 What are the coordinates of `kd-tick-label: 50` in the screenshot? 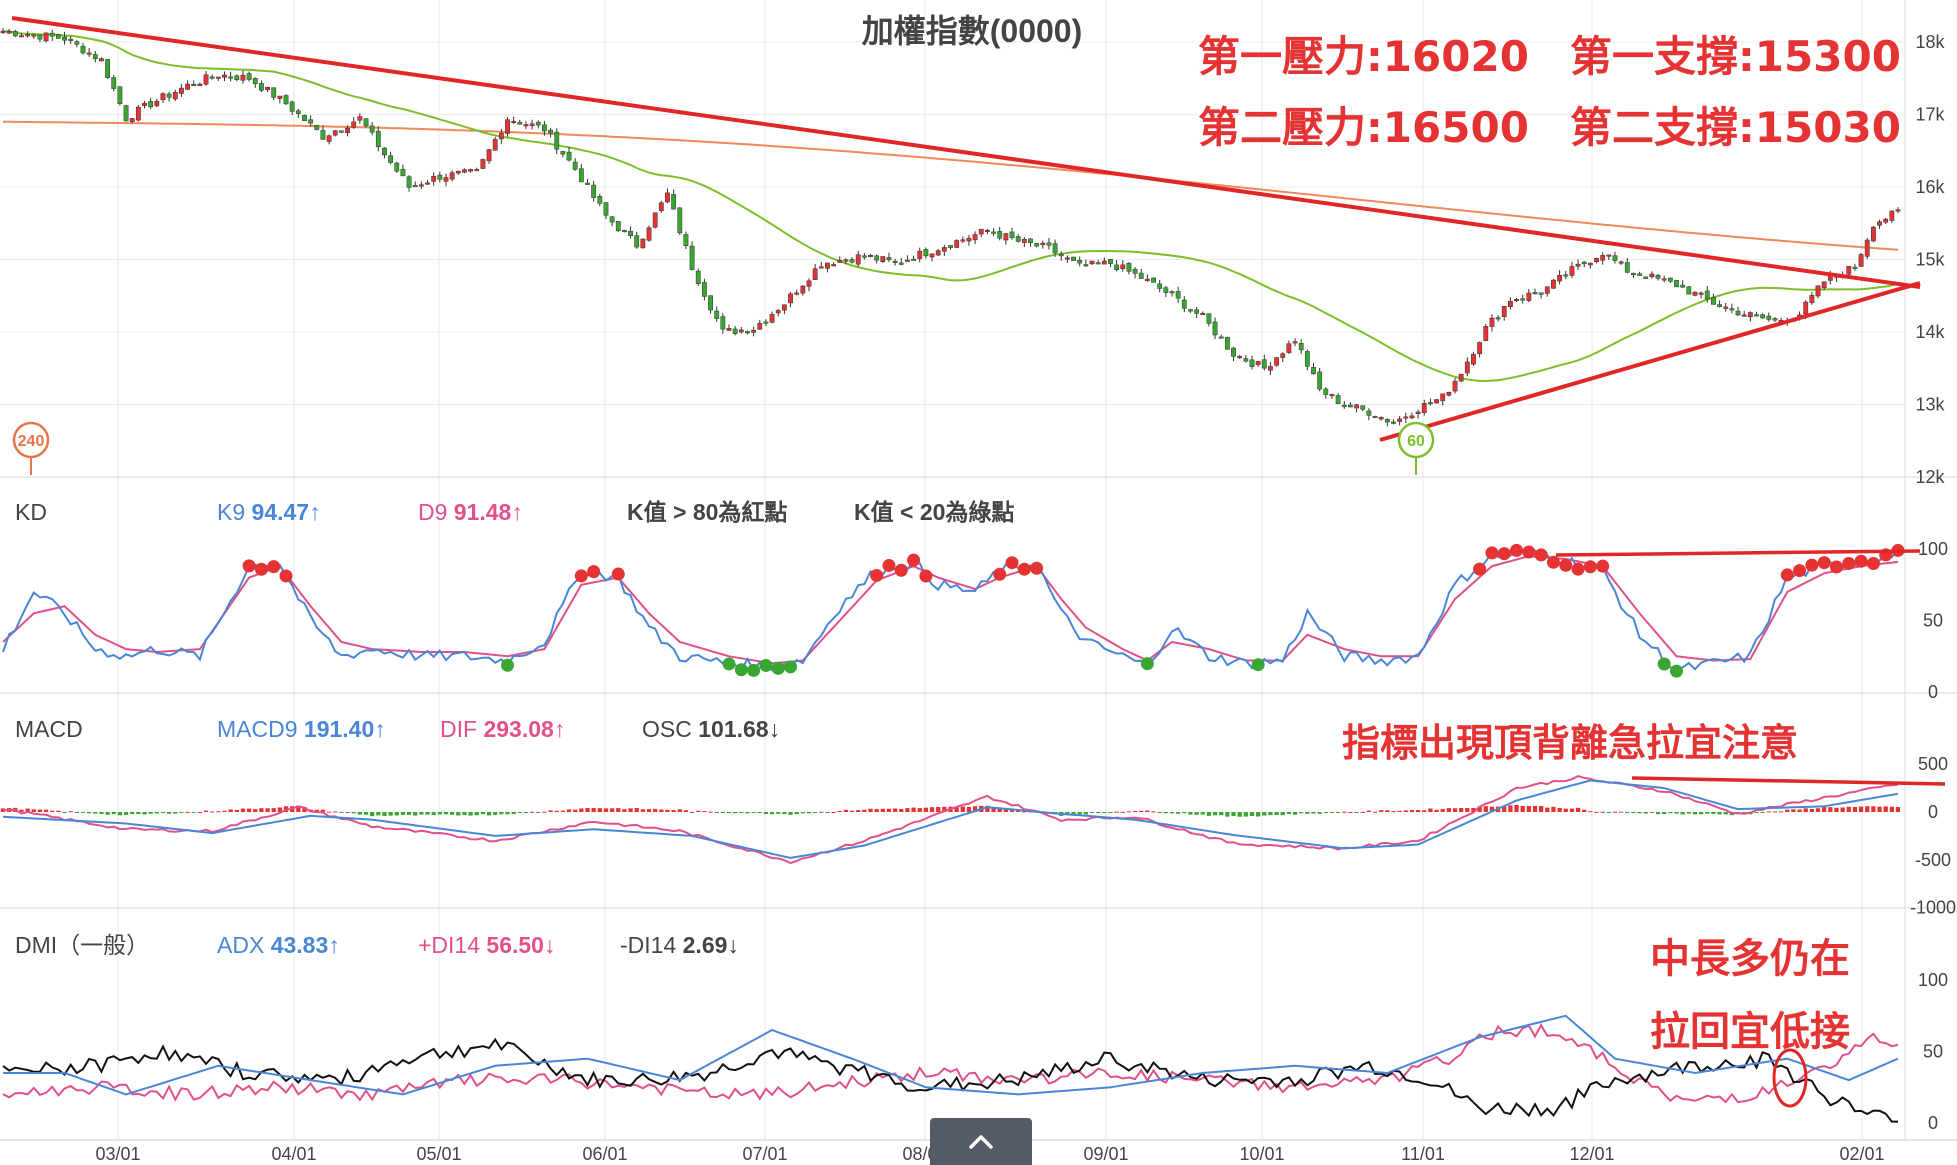 It's located at (1933, 621).